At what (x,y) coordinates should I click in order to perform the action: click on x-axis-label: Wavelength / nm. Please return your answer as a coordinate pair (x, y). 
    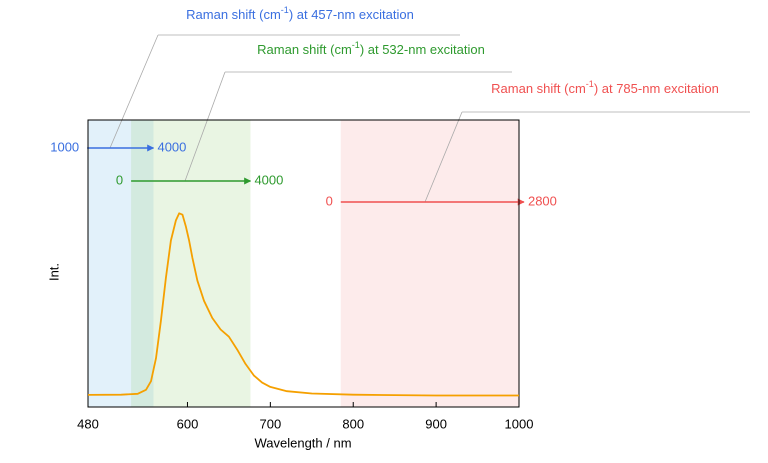
    Looking at the image, I should click on (302, 442).